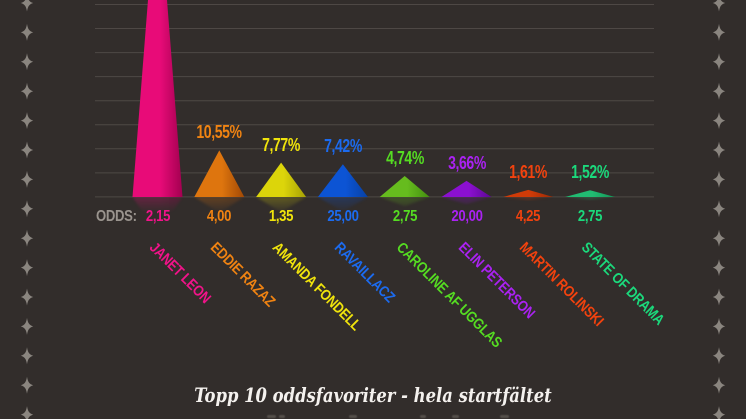  I want to click on percent-label: 3,66%, so click(466, 162).